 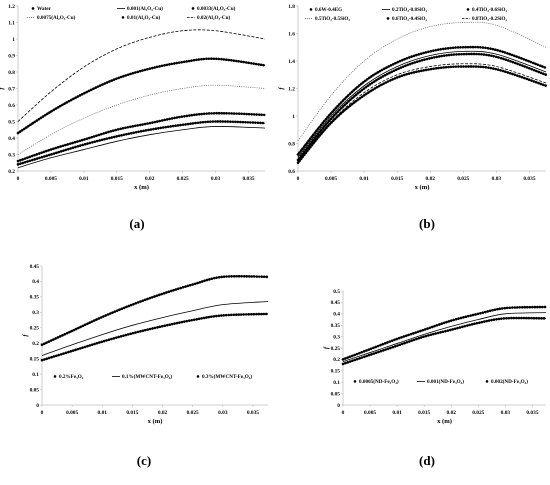 I want to click on y-tick-label: 0.9, so click(x=11, y=56).